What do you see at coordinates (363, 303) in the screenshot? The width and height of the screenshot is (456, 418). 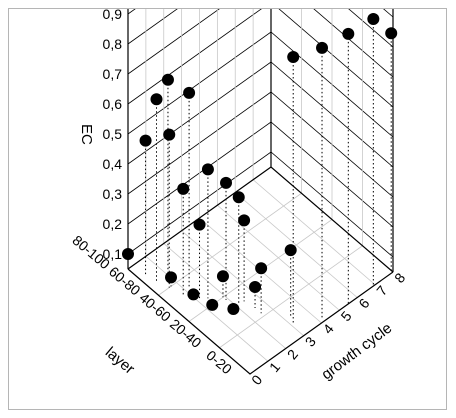 I see `x-tick-label: 6` at bounding box center [363, 303].